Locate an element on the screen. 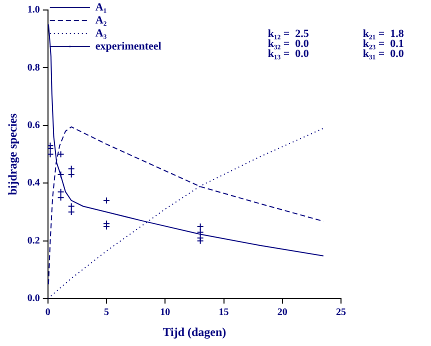 This screenshot has width=431, height=346. legend-label: A₃ is located at coordinates (101, 33).